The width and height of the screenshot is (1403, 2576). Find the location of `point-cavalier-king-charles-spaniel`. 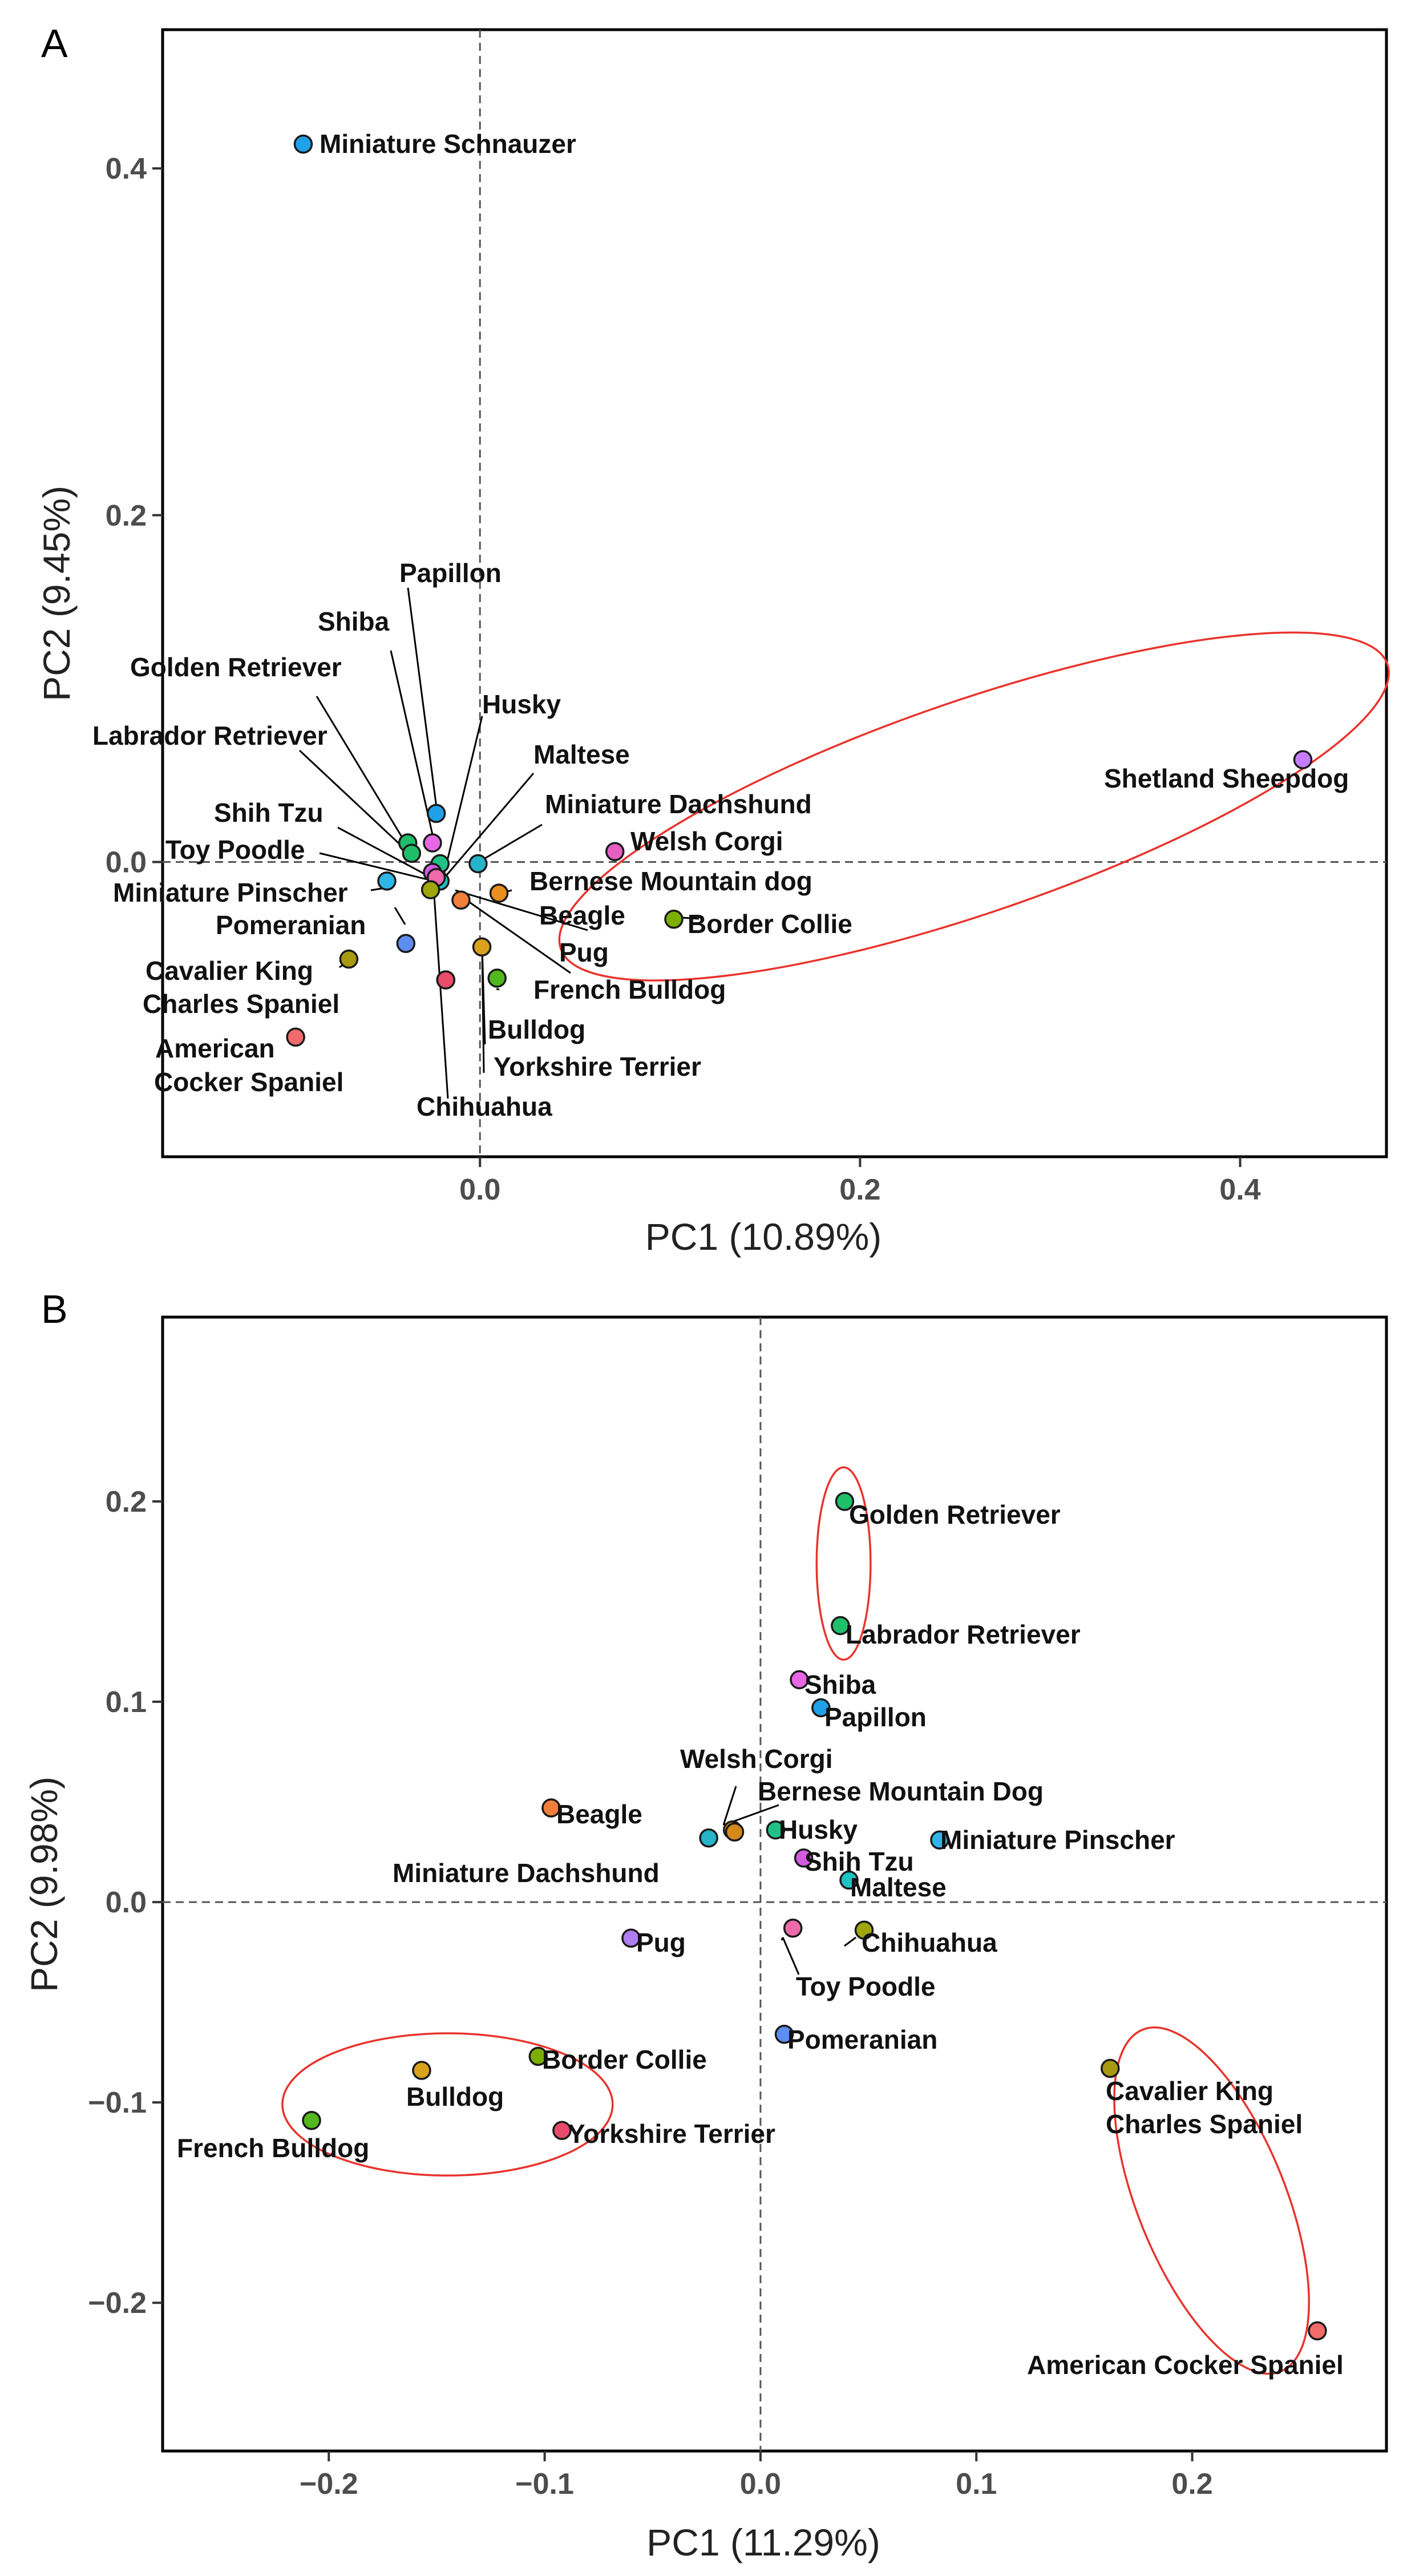

point-cavalier-king-charles-spaniel is located at coordinates (1110, 2068).